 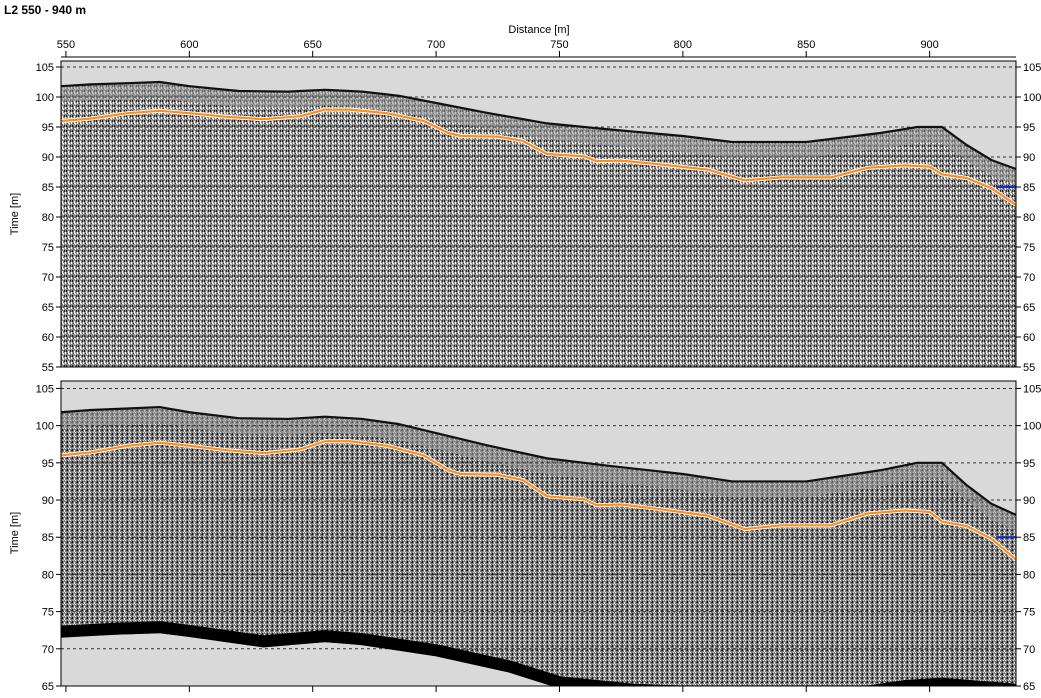 What do you see at coordinates (538, 30) in the screenshot?
I see `x-axis-title: Distance [m]` at bounding box center [538, 30].